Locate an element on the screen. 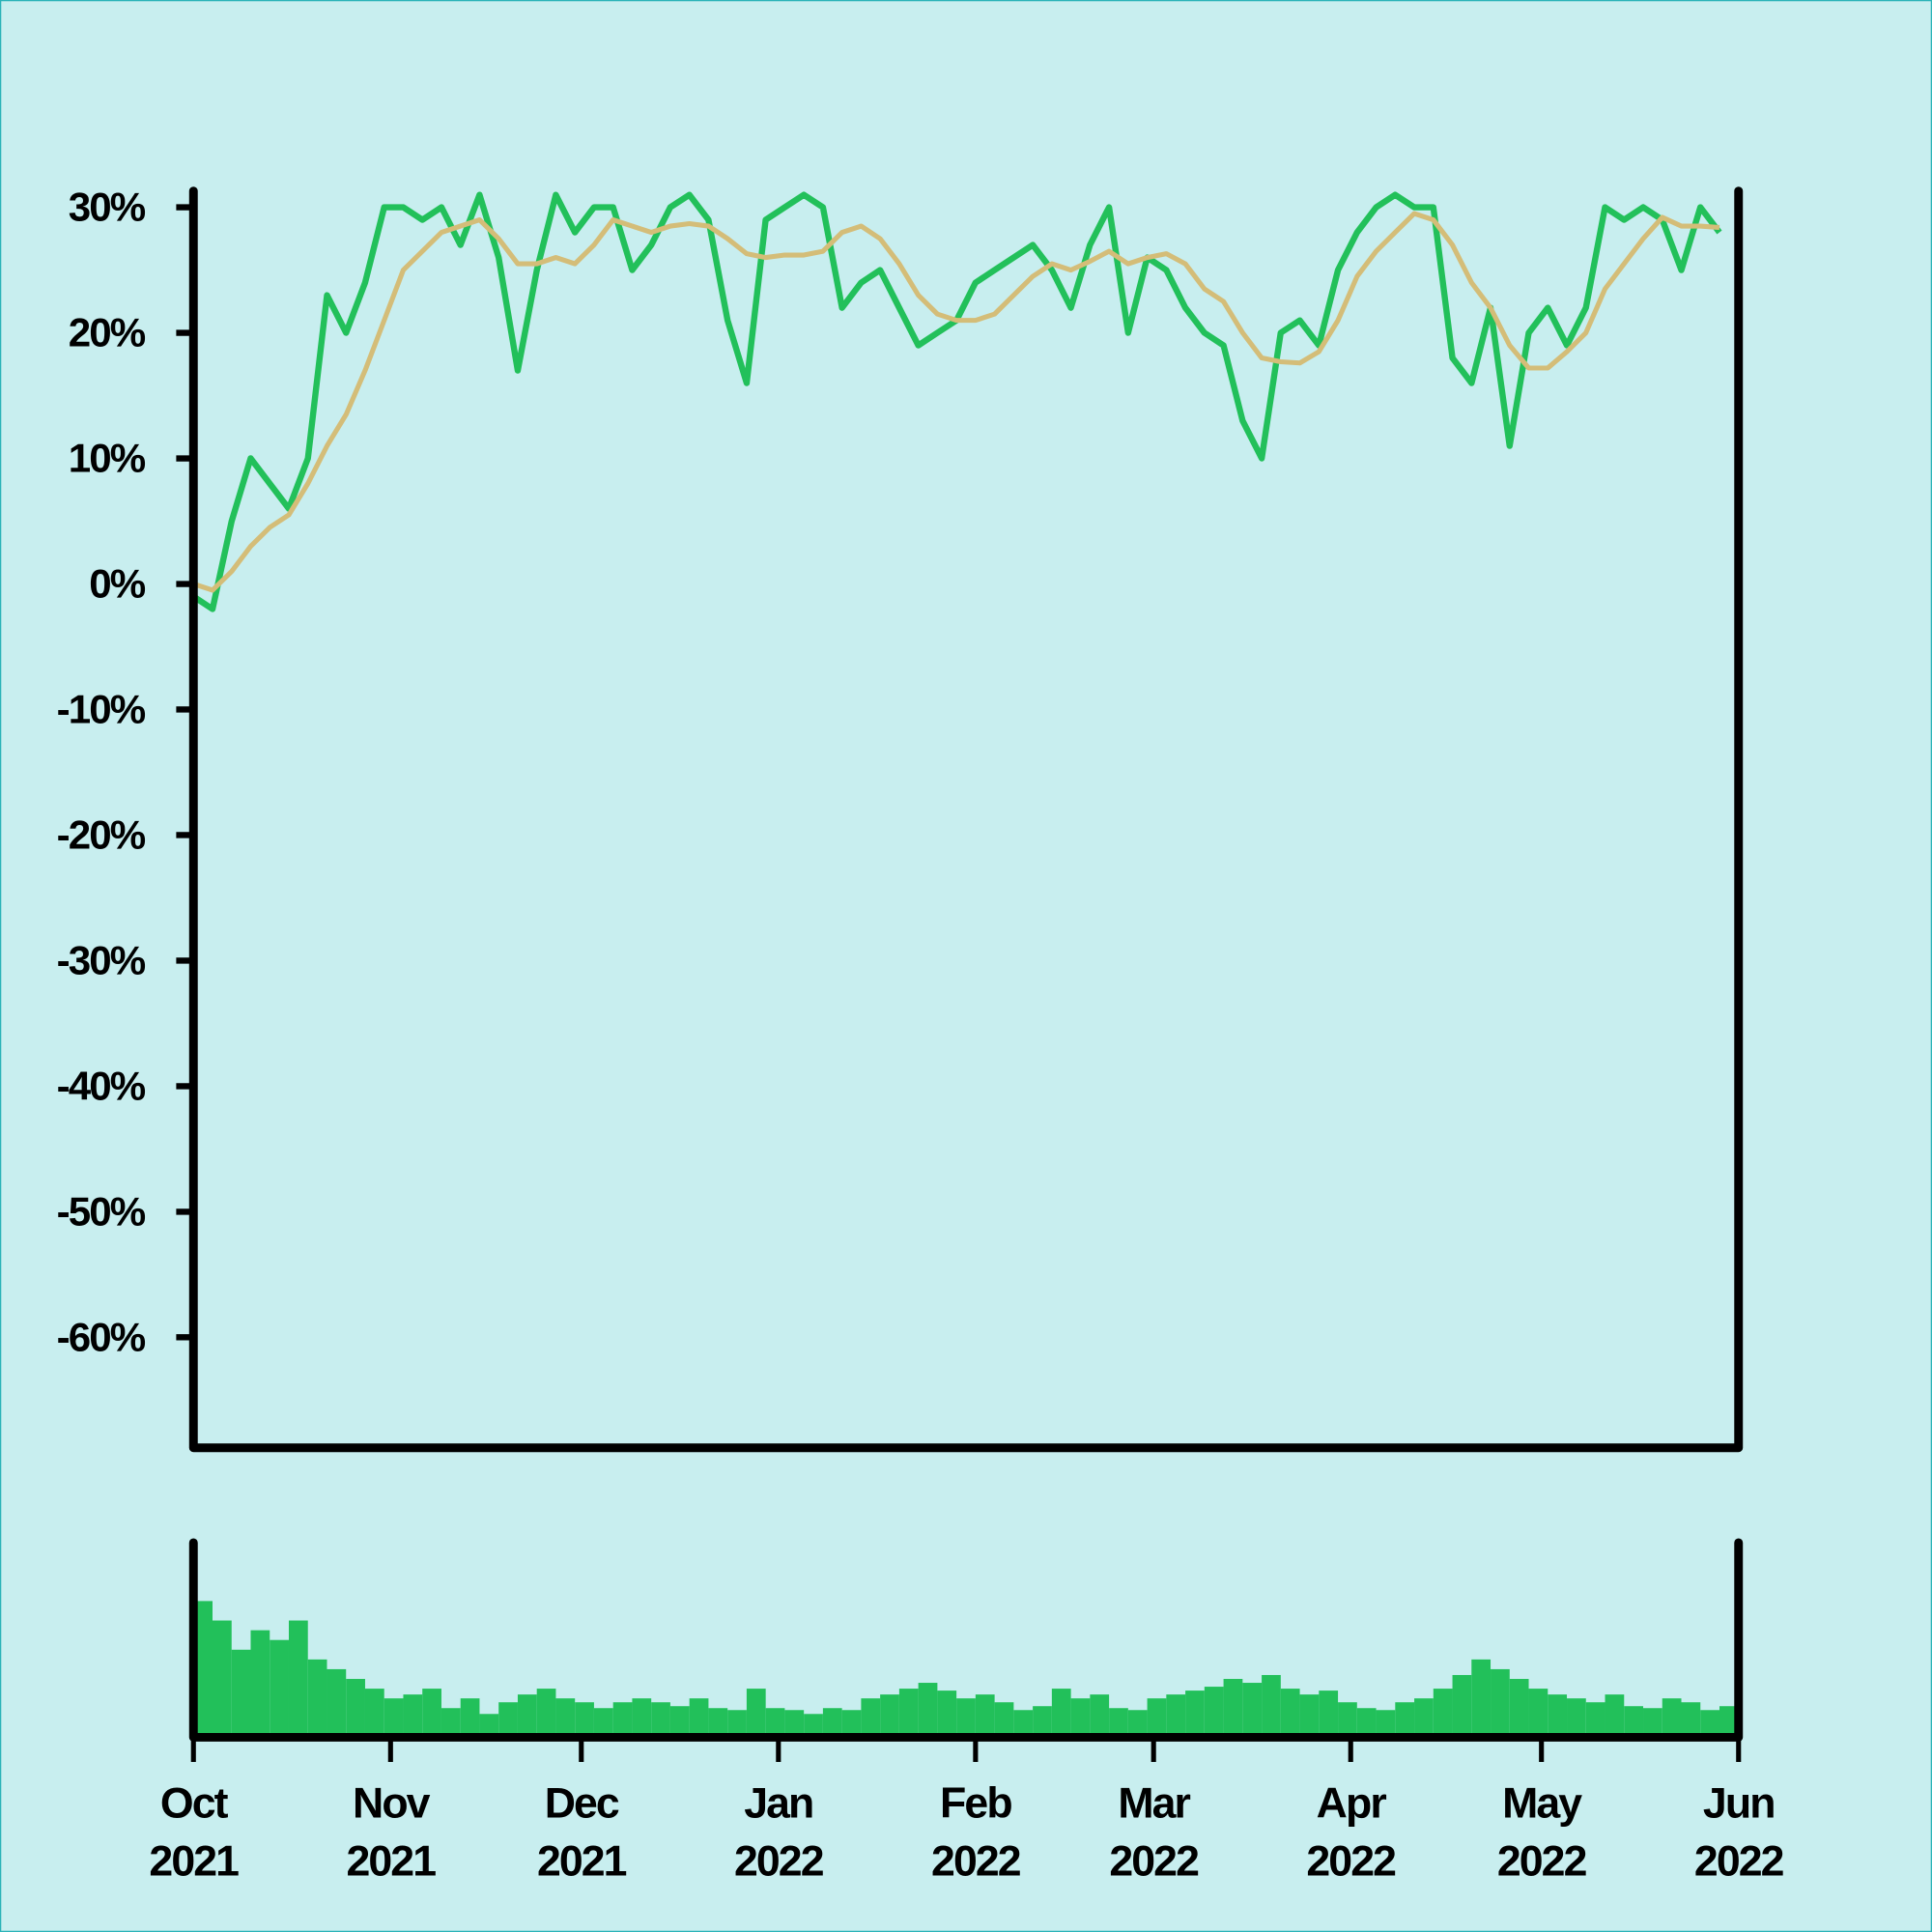  x-tick-label: Nov 2021 is located at coordinates (391, 1832).